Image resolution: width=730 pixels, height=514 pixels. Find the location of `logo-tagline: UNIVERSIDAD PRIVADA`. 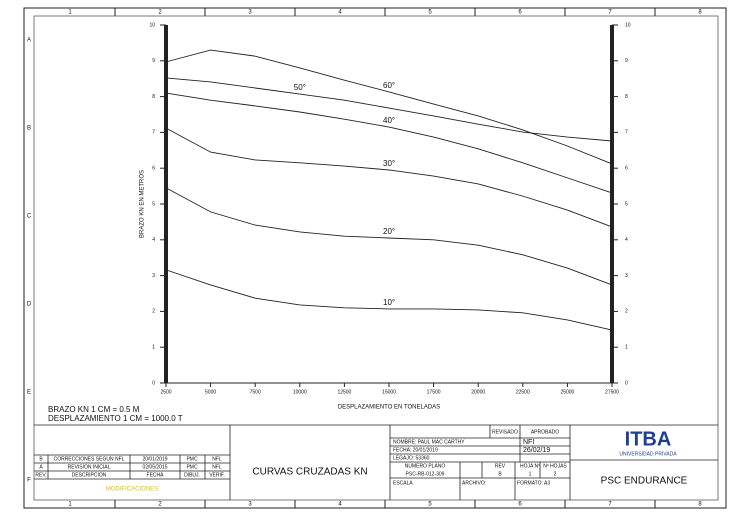

logo-tagline: UNIVERSIDAD PRIVADA is located at coordinates (648, 454).